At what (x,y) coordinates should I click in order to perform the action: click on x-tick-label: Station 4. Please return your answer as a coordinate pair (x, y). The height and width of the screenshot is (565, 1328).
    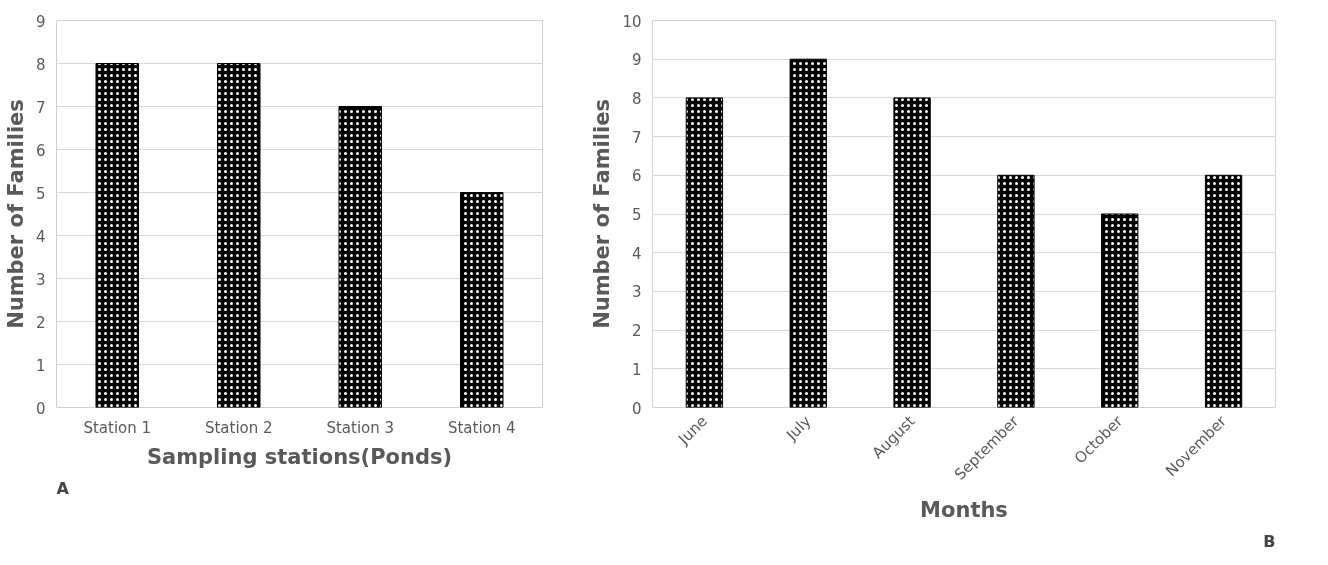
    Looking at the image, I should click on (481, 427).